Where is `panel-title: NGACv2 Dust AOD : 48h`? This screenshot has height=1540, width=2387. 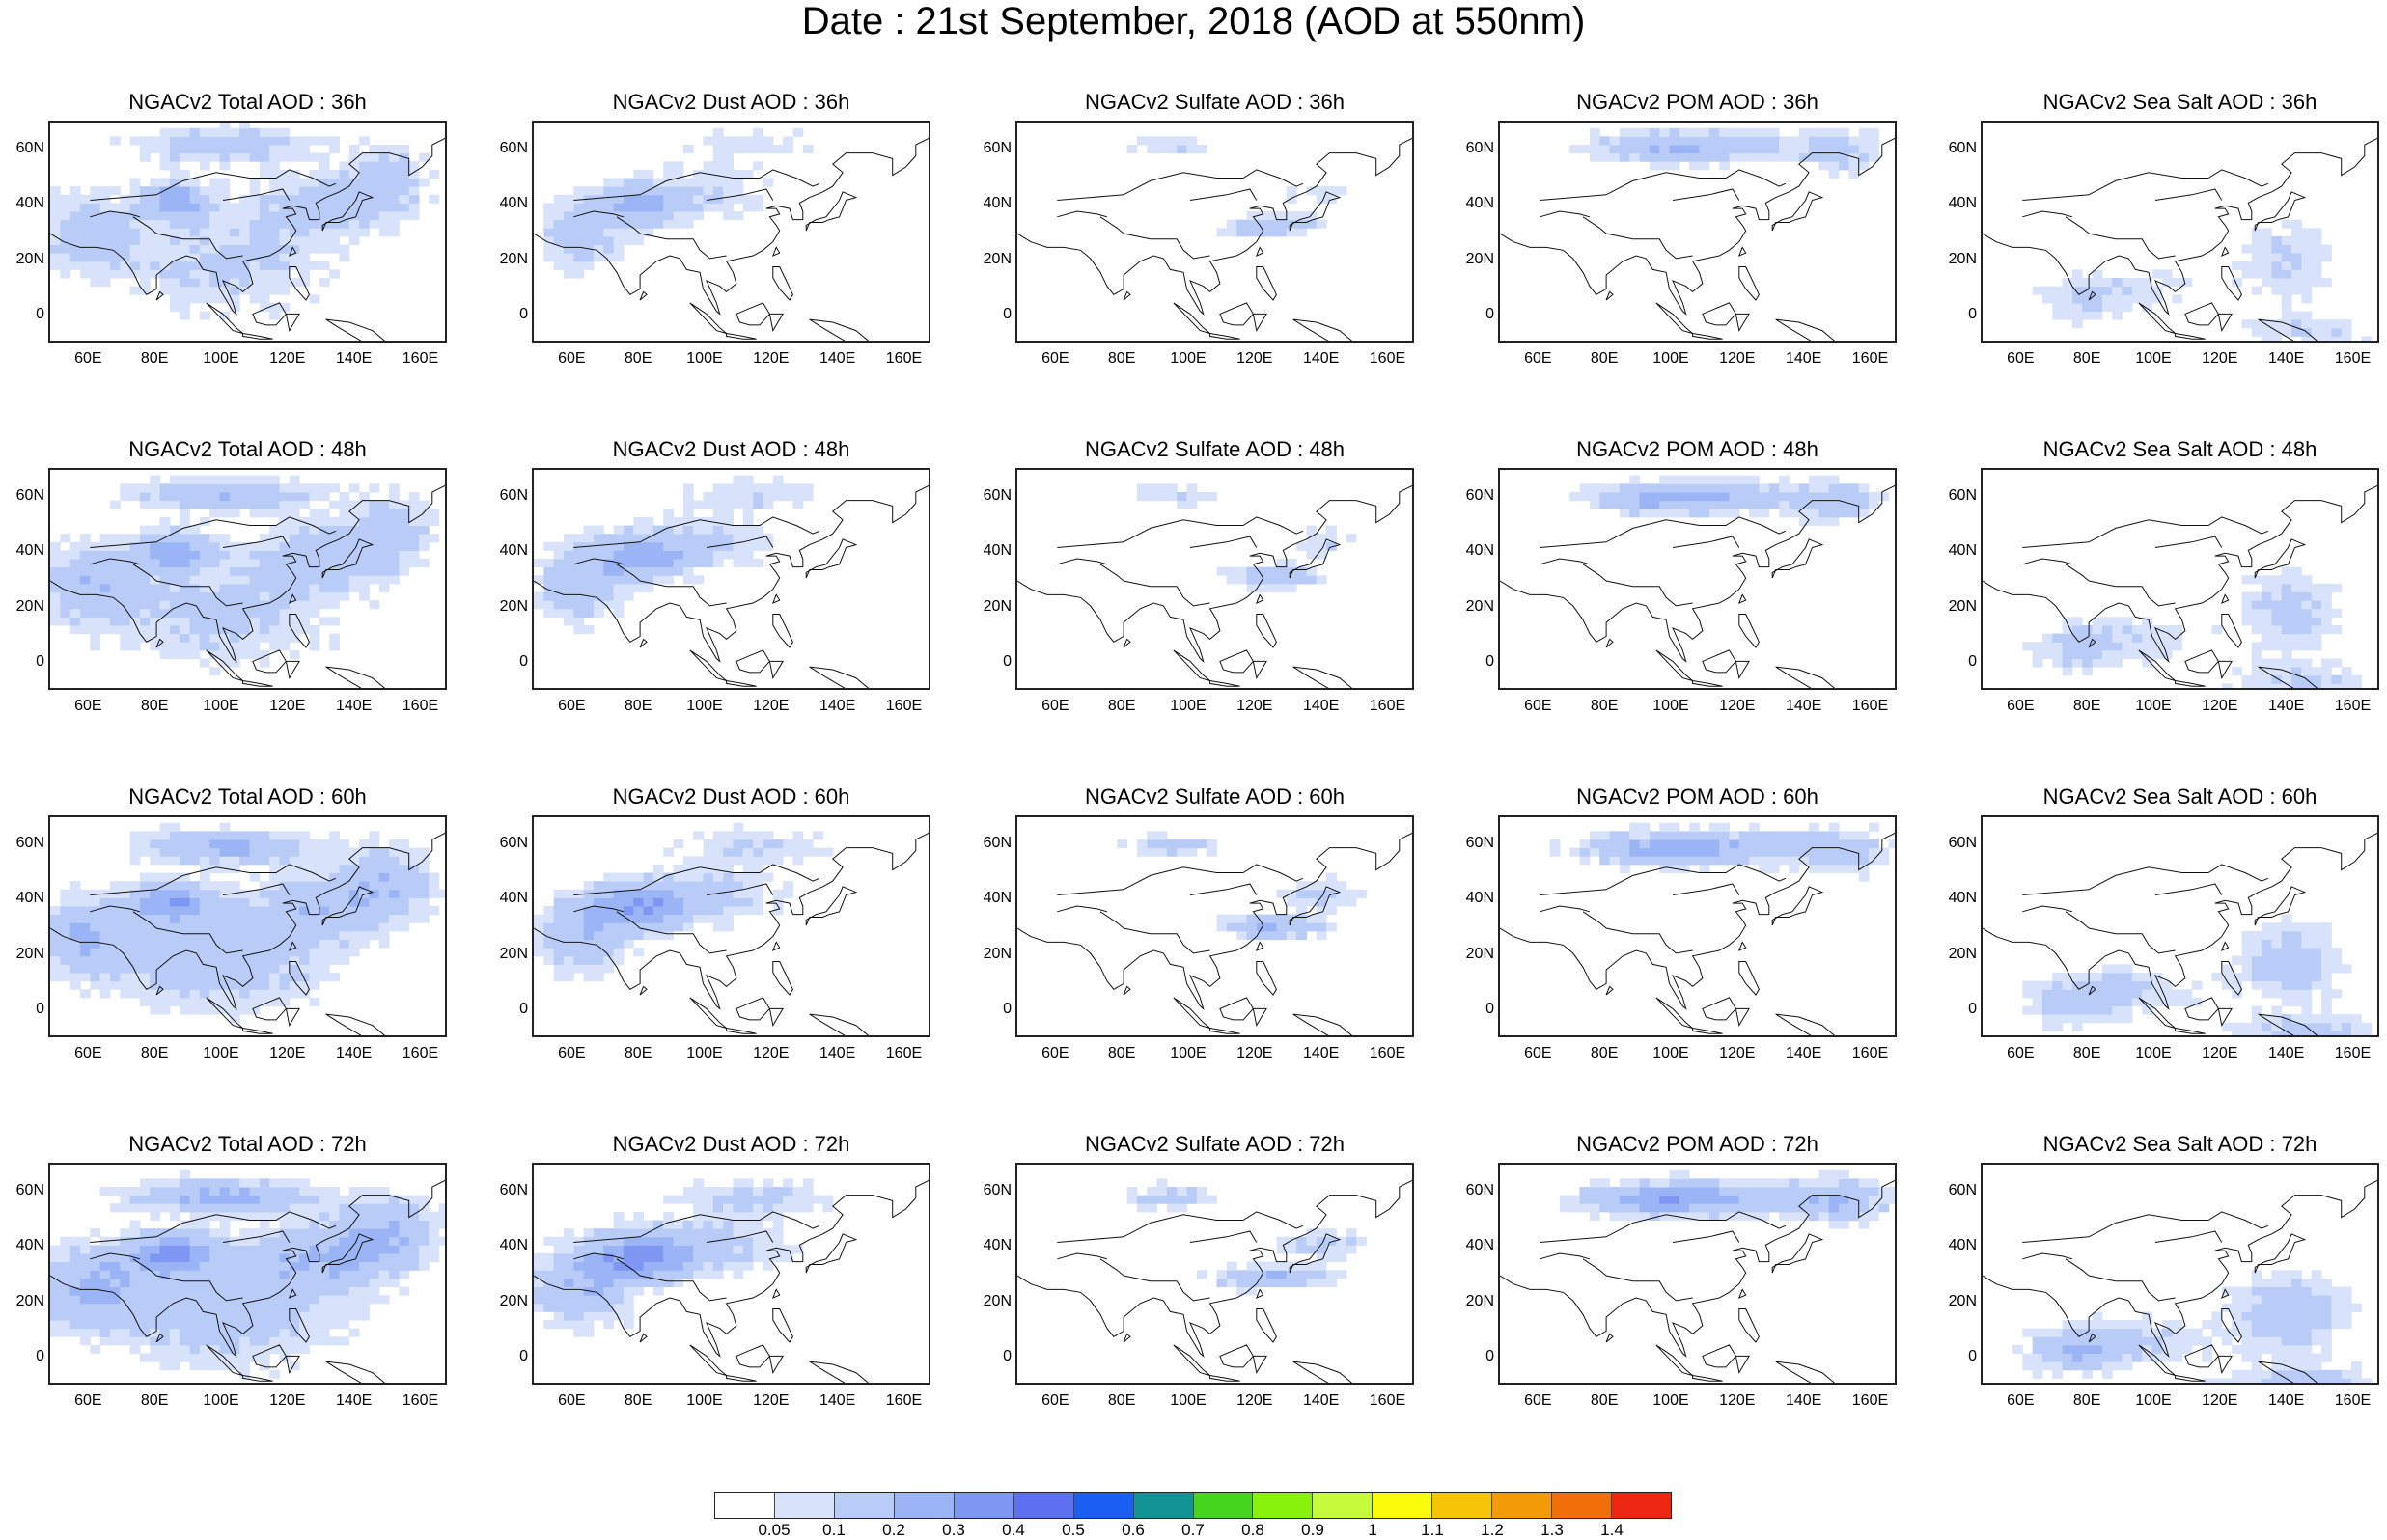
panel-title: NGACv2 Dust AOD : 48h is located at coordinates (731, 449).